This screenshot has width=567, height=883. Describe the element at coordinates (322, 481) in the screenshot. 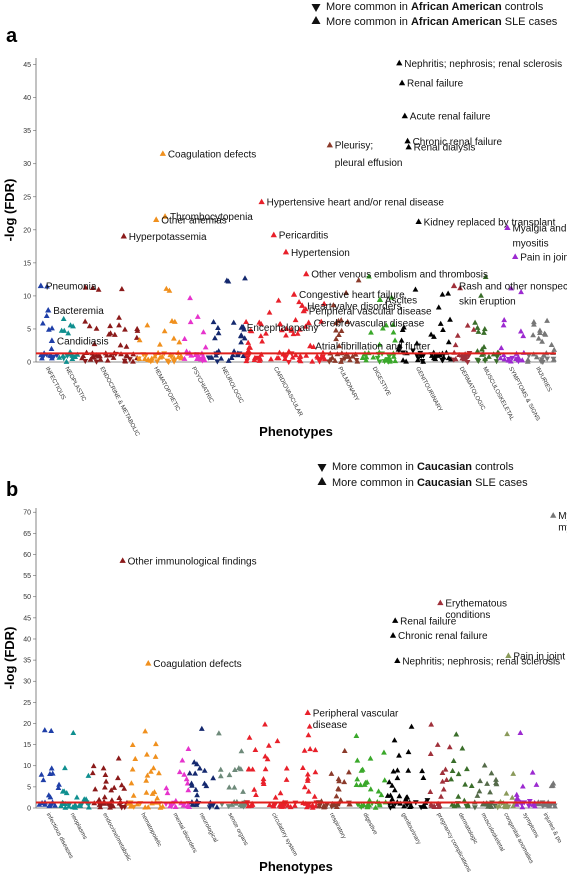

I see `legend-up-marker` at that location.